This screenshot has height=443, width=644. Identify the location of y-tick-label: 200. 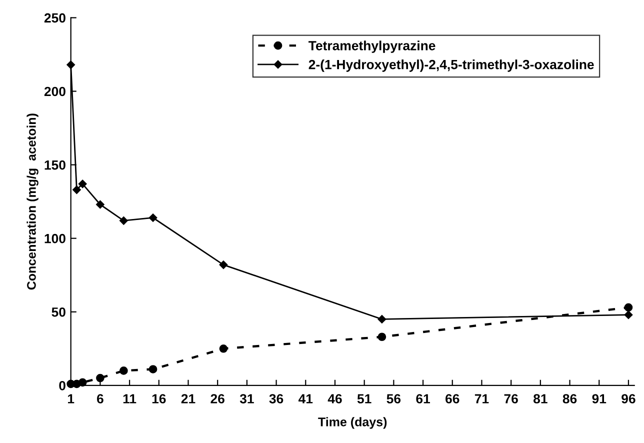
(55, 91).